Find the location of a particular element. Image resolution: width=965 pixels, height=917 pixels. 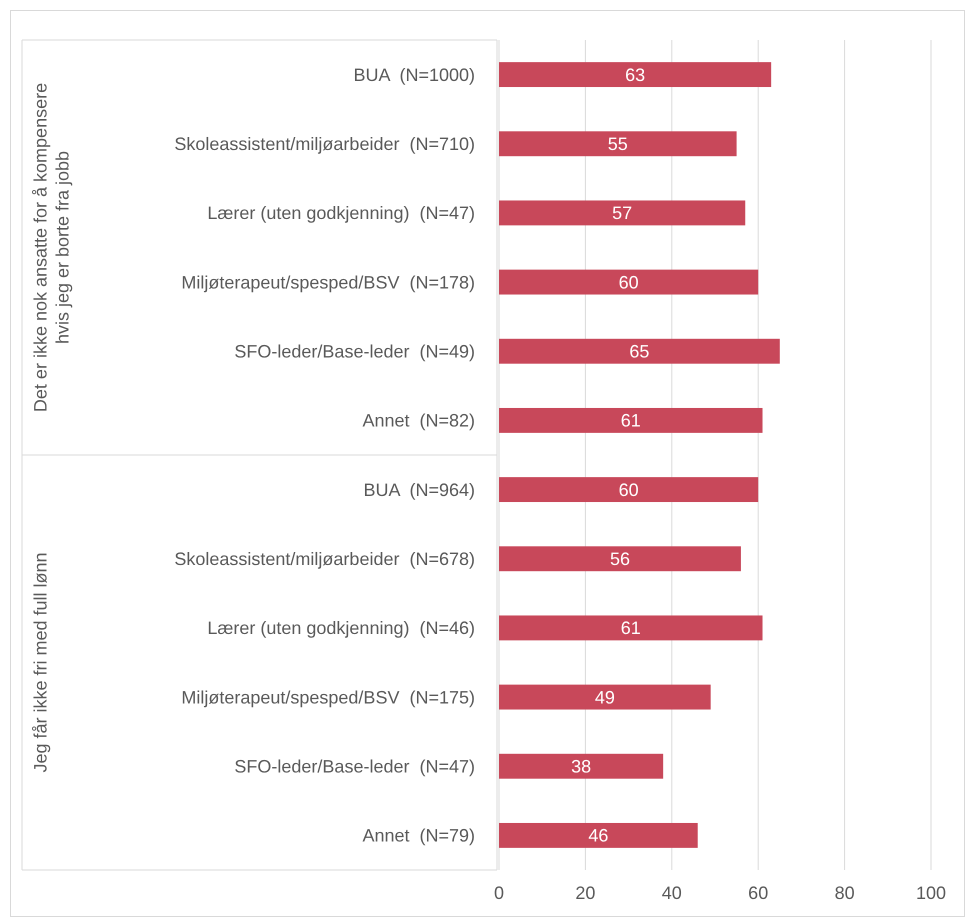

data-label: 46 is located at coordinates (598, 836).